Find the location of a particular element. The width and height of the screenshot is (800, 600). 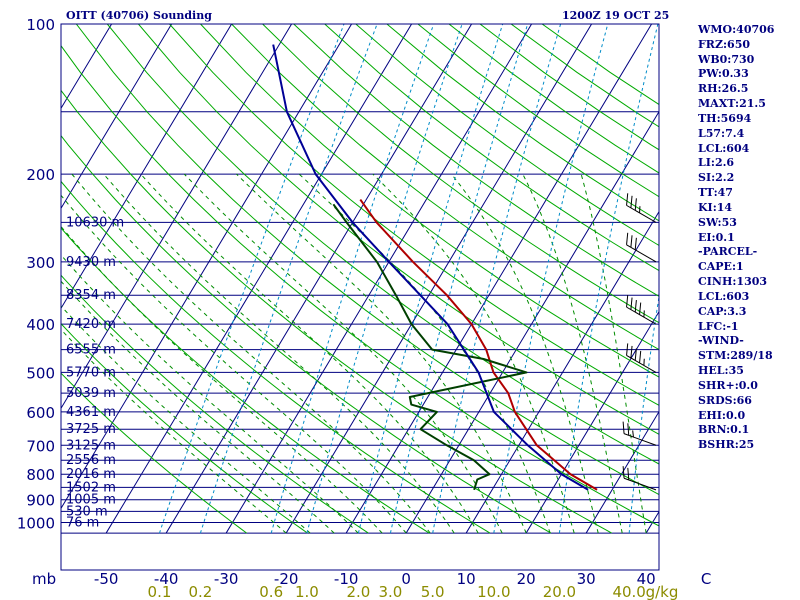

height-label: 5770 m is located at coordinates (91, 372).